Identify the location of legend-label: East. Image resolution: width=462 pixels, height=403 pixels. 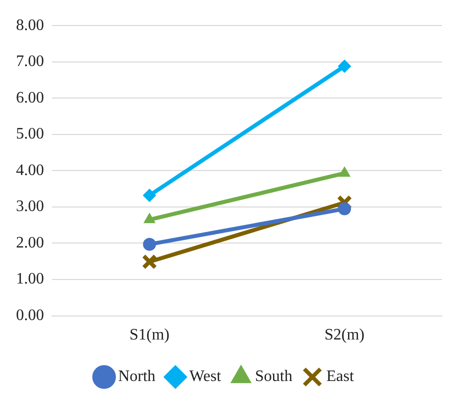
(340, 377).